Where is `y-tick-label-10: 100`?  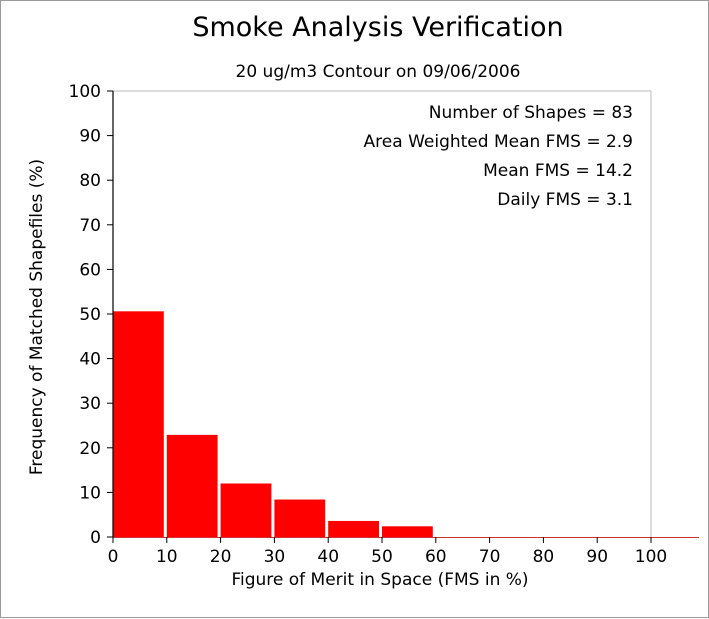
y-tick-label-10: 100 is located at coordinates (85, 92).